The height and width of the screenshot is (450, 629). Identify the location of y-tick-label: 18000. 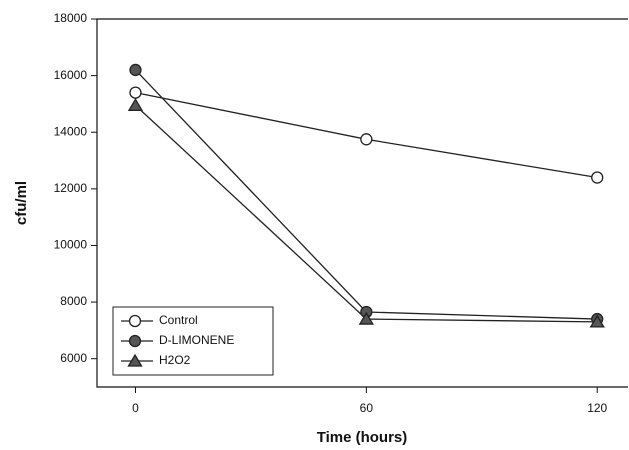
(71, 18).